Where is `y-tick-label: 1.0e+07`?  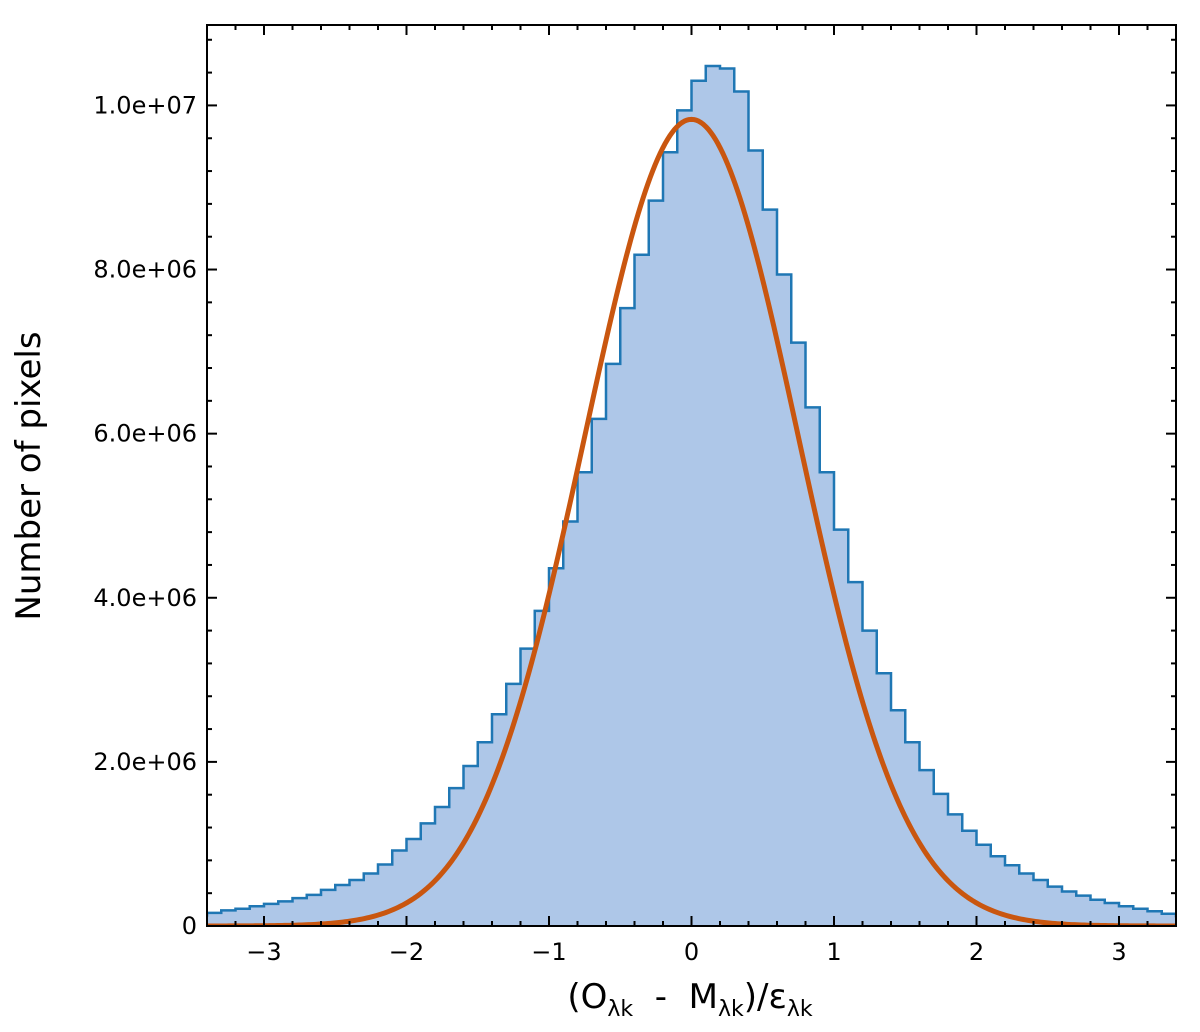 y-tick-label: 1.0e+07 is located at coordinates (145, 105).